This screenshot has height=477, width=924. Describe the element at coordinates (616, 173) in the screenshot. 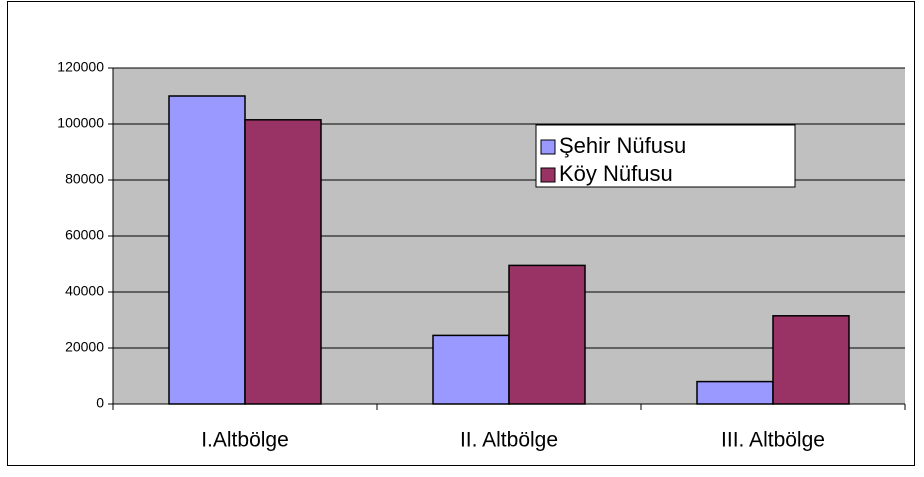

I see `legend-label: Köy Nüfusu` at that location.